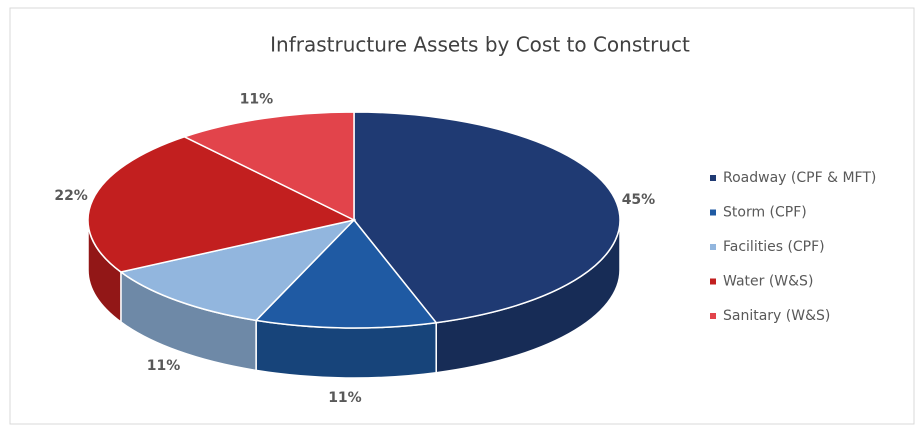 The width and height of the screenshot is (924, 436). What do you see at coordinates (776, 316) in the screenshot?
I see `legend-label: Sanitary (W&S)` at bounding box center [776, 316].